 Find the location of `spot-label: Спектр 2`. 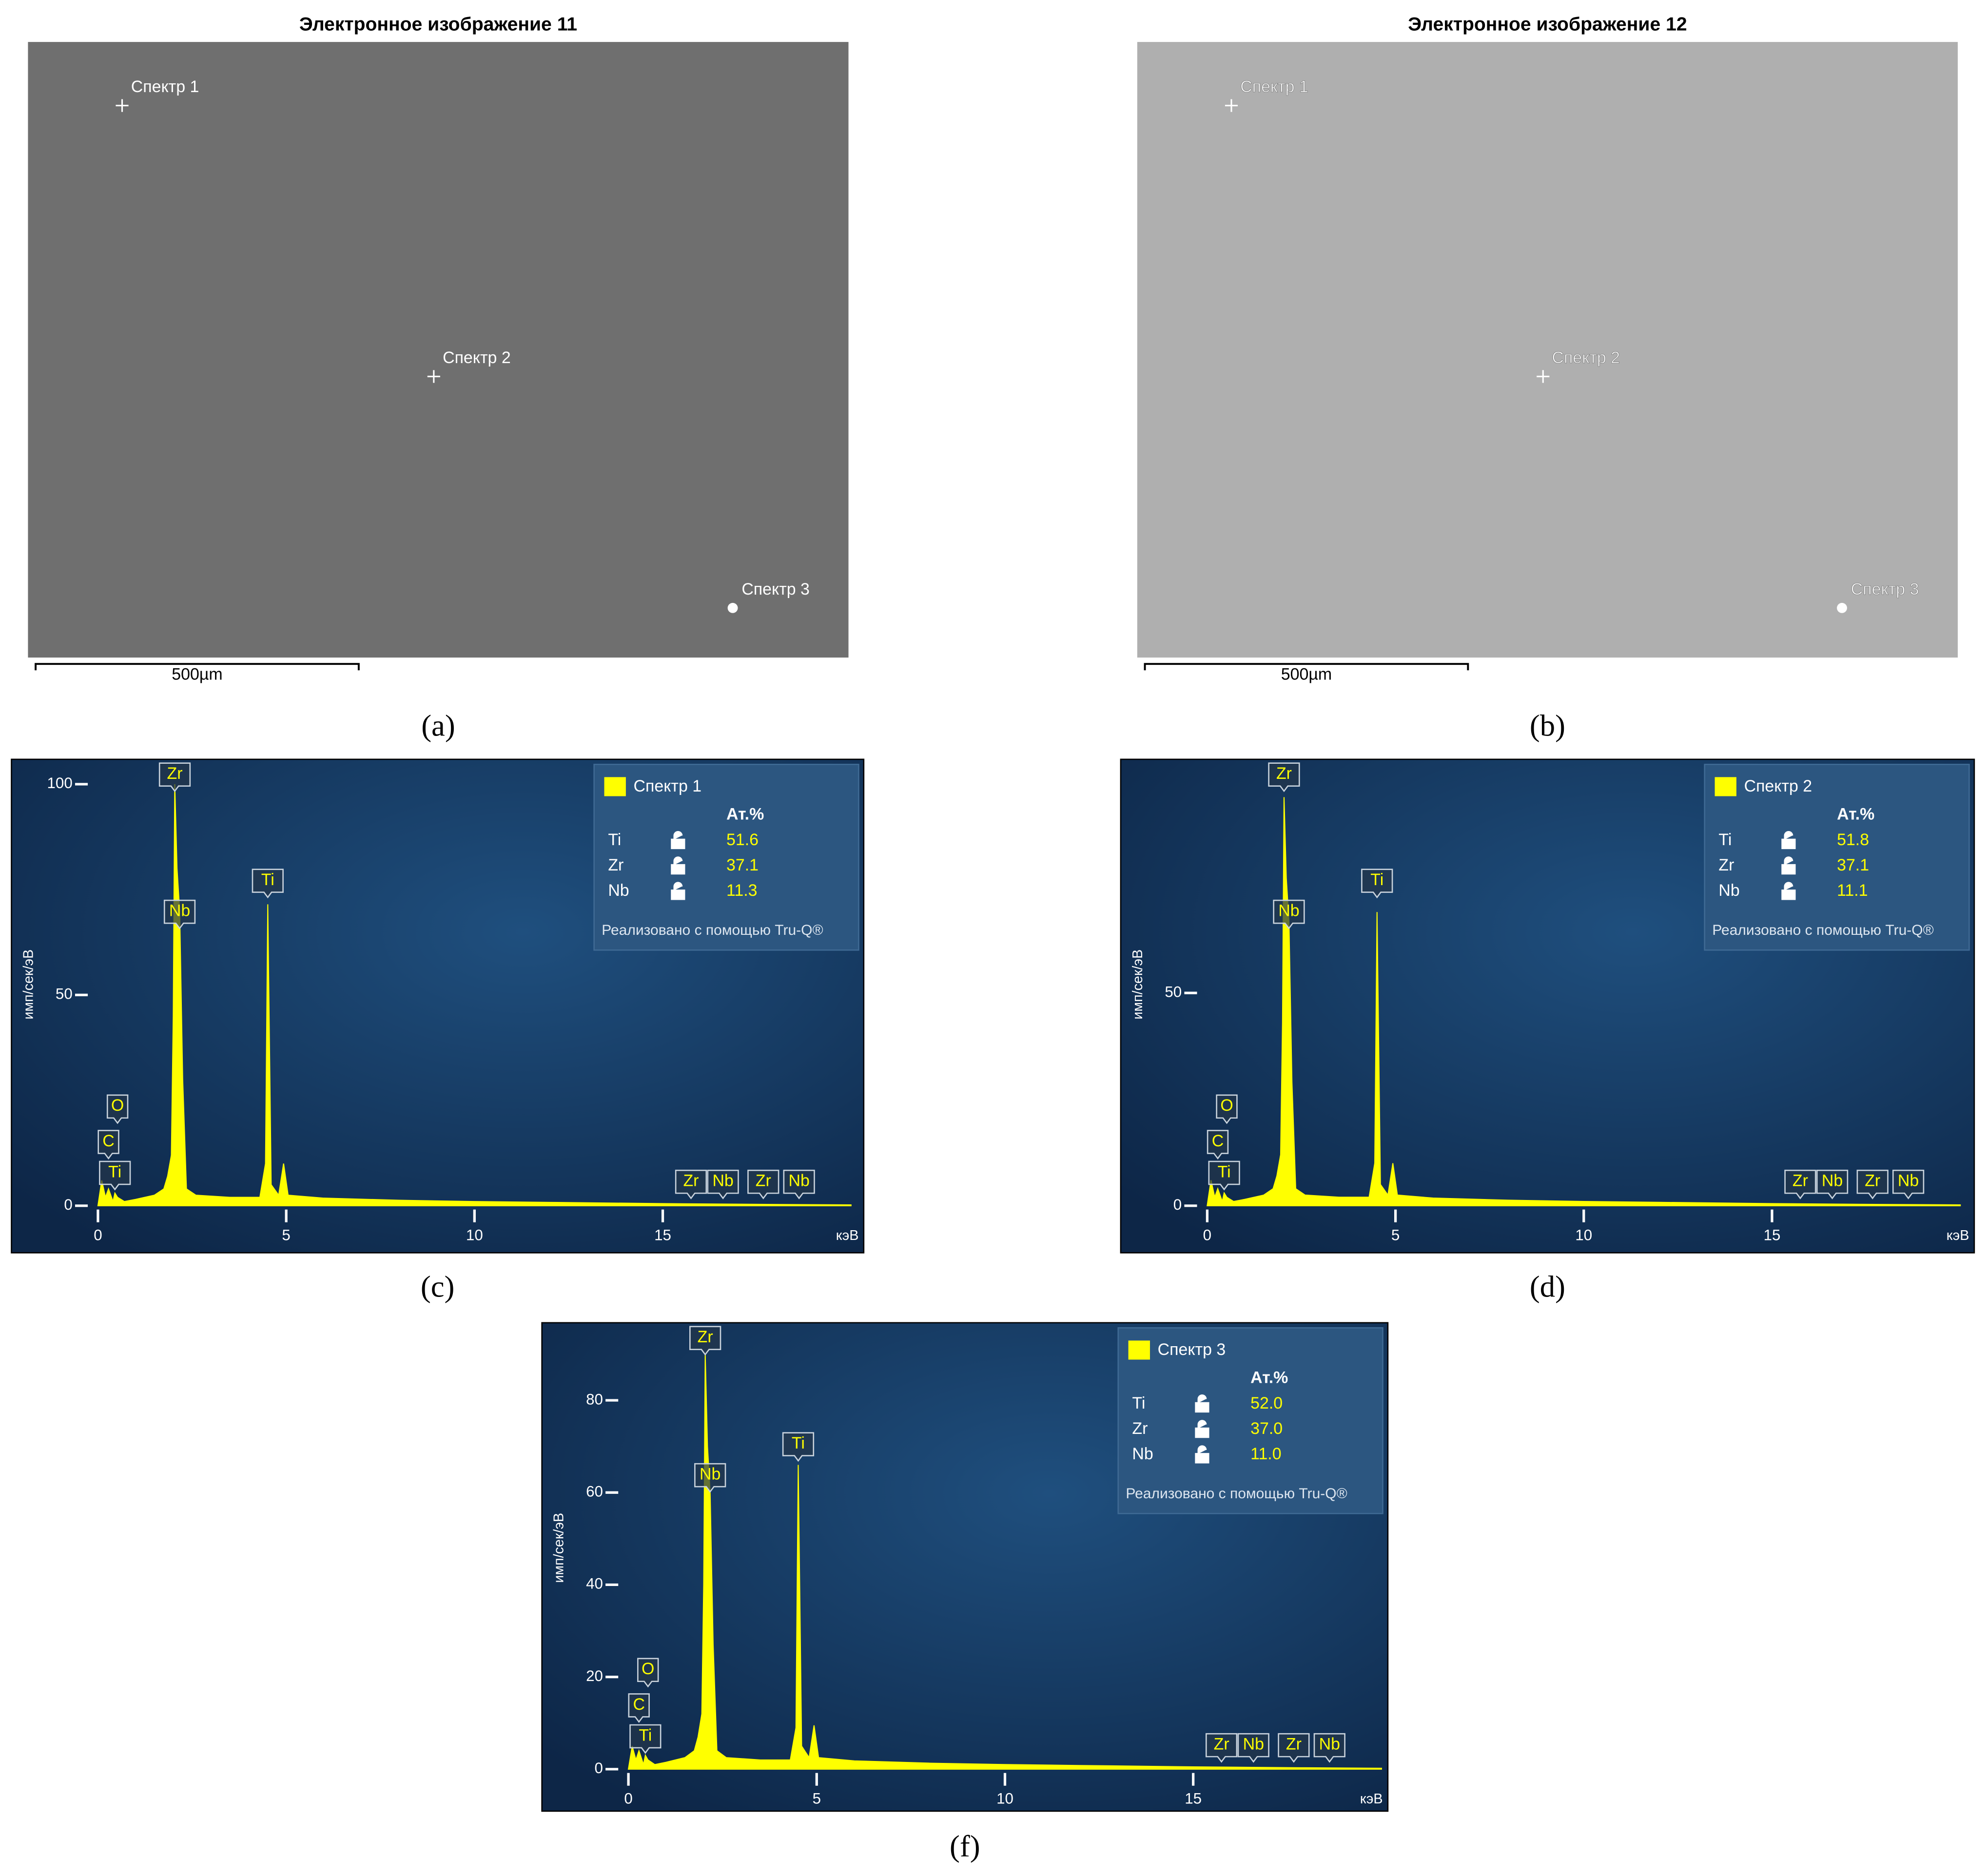

spot-label: Спектр 2 is located at coordinates (477, 358).